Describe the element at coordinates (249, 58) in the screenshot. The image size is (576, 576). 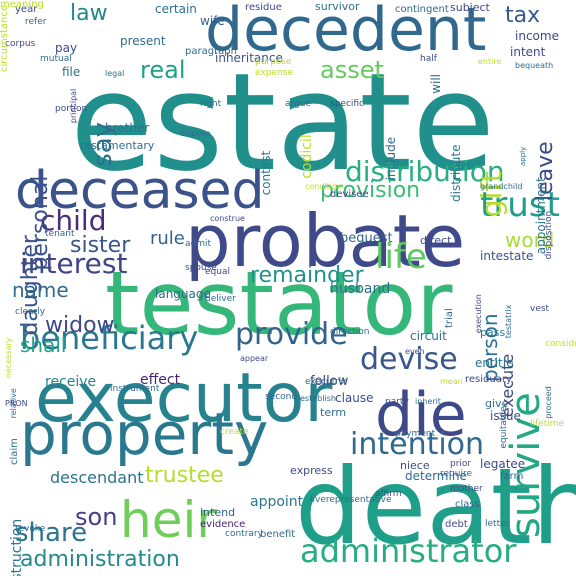
I see `word-cloud-word: inheritance` at that location.